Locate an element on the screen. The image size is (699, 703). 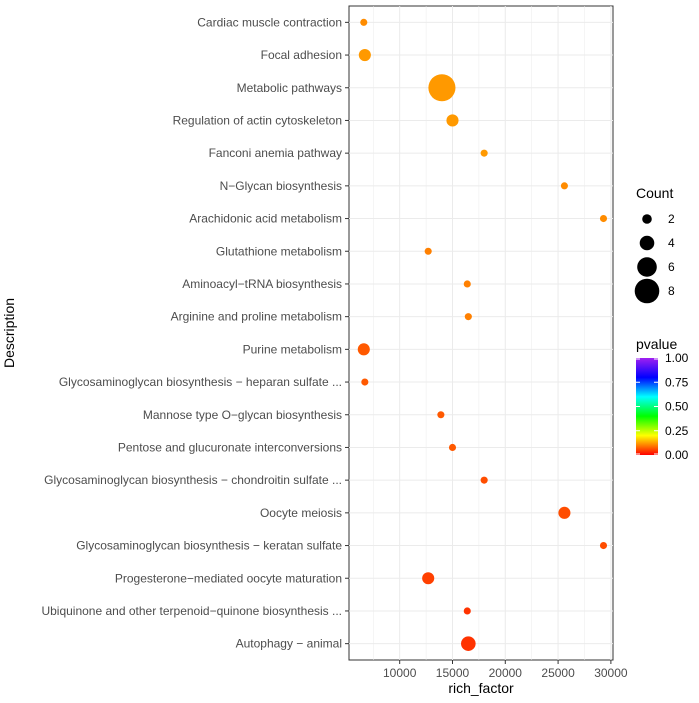
x-tick-label: 25000 is located at coordinates (558, 673).